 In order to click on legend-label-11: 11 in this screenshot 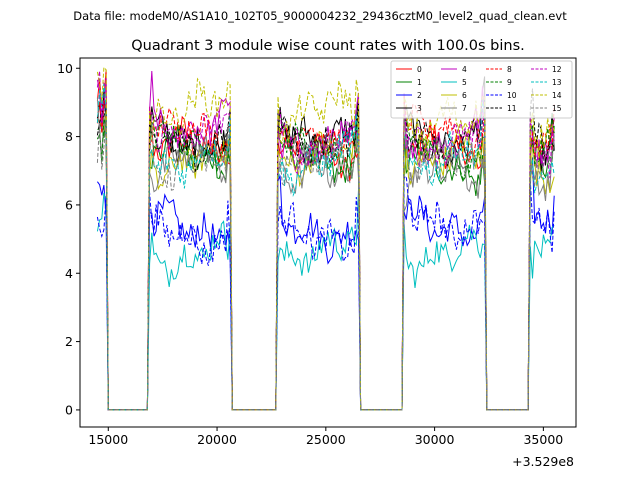, I will do `click(512, 108)`.